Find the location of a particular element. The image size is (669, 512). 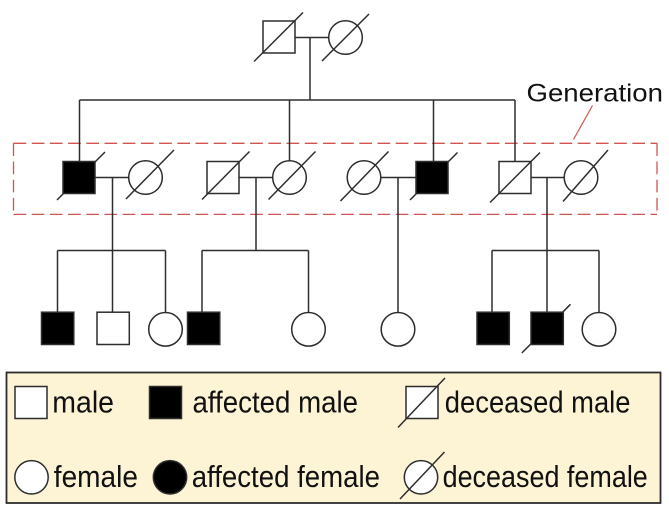

svg-text: Generation is located at coordinates (595, 94).